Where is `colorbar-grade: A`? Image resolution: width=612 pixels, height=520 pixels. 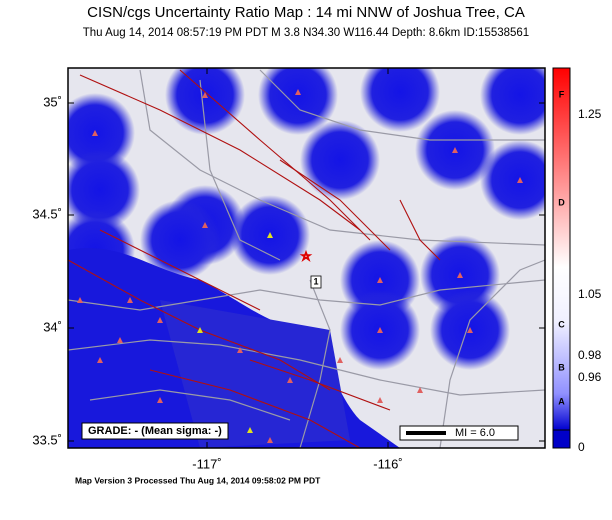
colorbar-grade: A is located at coordinates (561, 401).